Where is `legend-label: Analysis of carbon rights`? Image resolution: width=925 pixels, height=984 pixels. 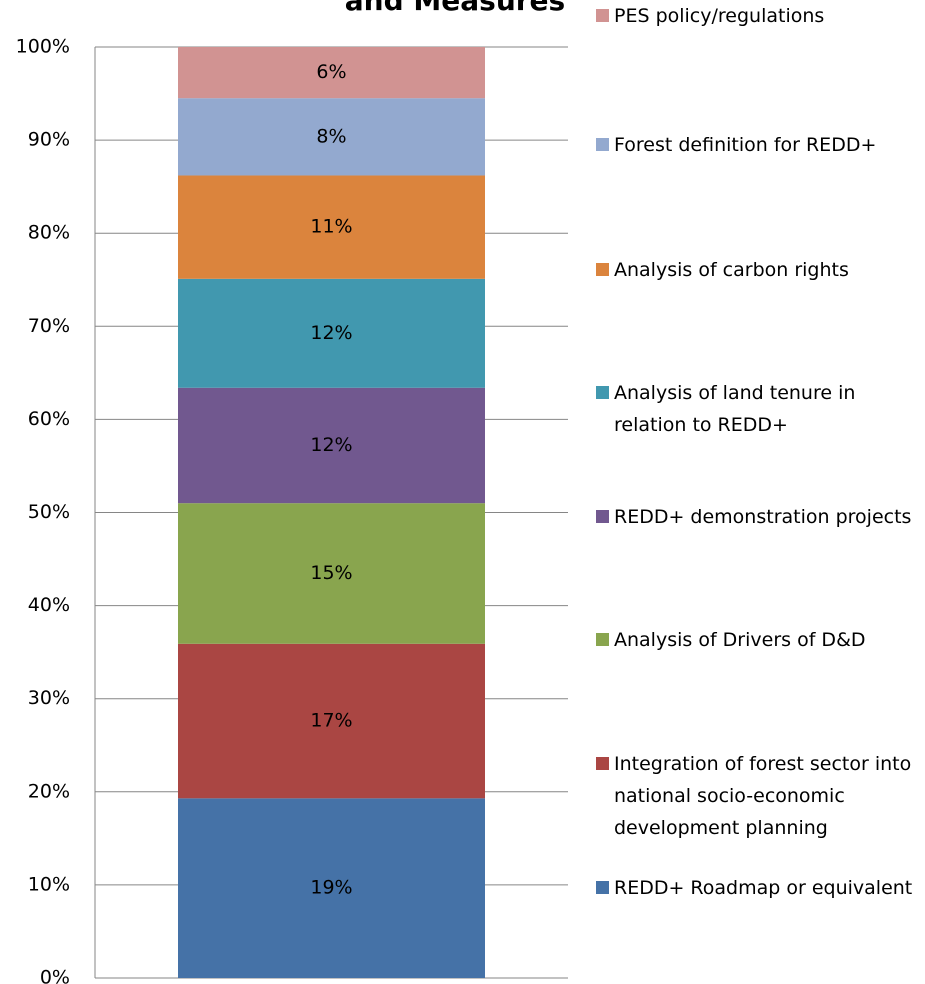 legend-label: Analysis of carbon rights is located at coordinates (731, 270).